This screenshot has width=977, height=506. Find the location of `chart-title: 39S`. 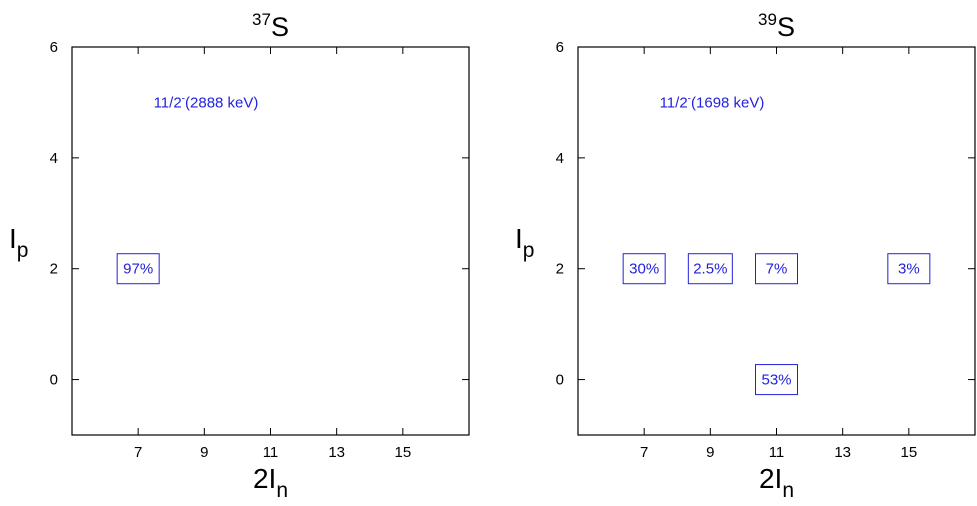

chart-title: 39S is located at coordinates (776, 26).